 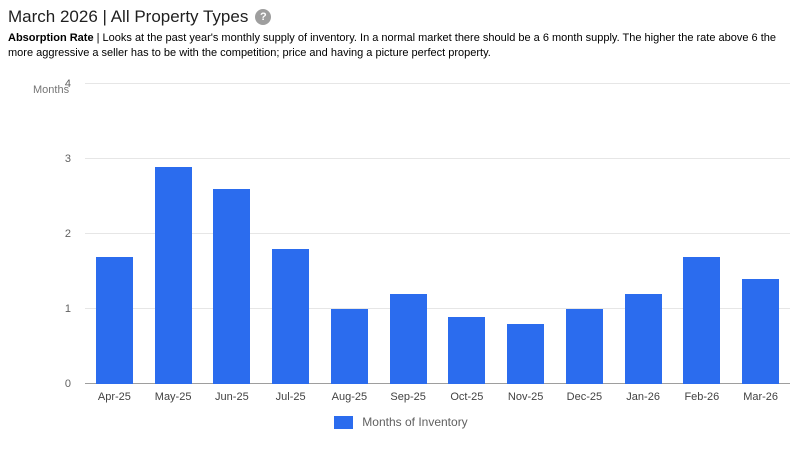 I want to click on y-axis-title: Months, so click(x=51, y=90).